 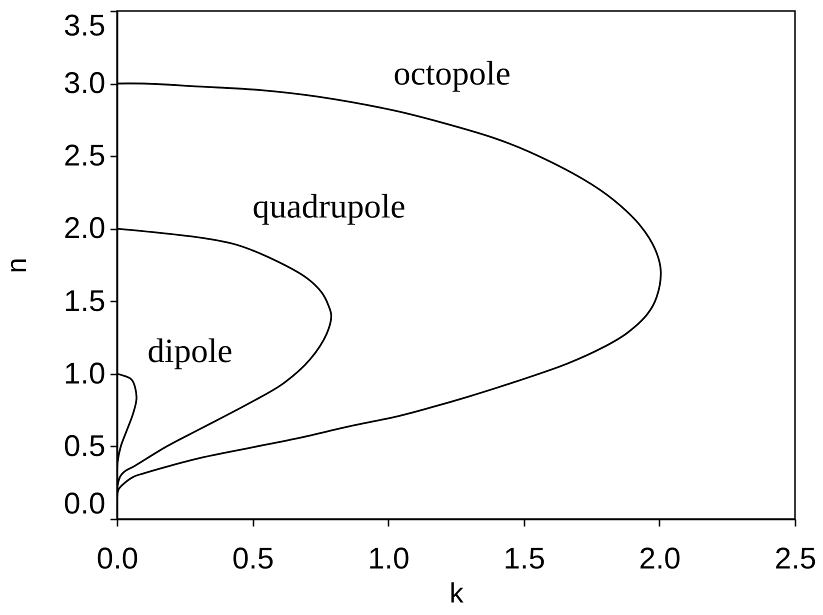 What do you see at coordinates (452, 74) in the screenshot?
I see `series-label: octopole` at bounding box center [452, 74].